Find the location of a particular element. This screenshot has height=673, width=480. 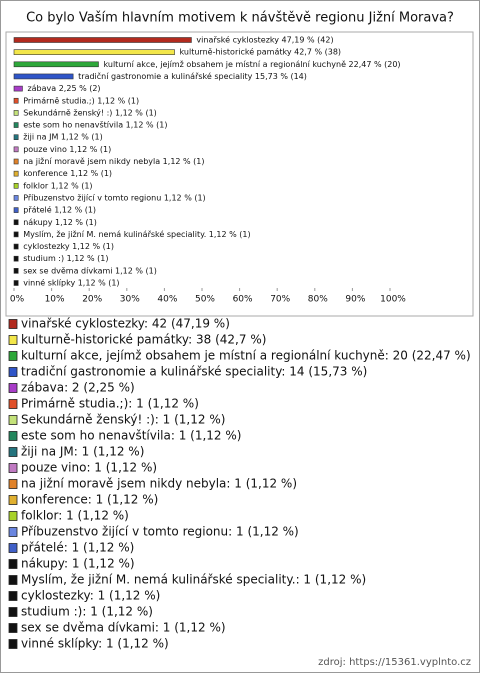

legend-label: přátelé: 1 (1,12 %) is located at coordinates (77, 548).